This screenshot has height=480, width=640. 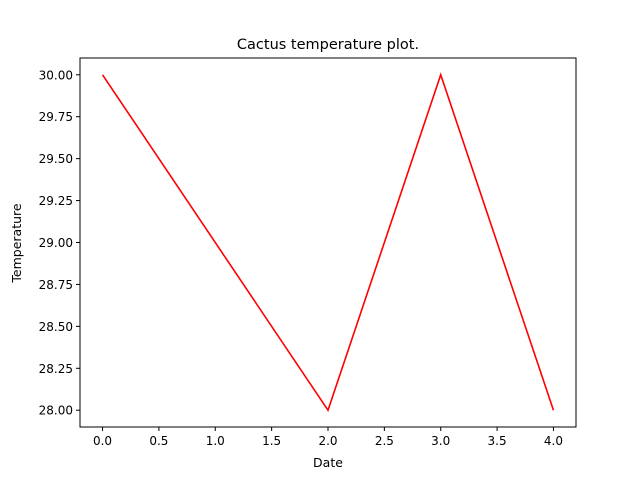 I want to click on y-axis-label: Temperature, so click(x=16, y=243).